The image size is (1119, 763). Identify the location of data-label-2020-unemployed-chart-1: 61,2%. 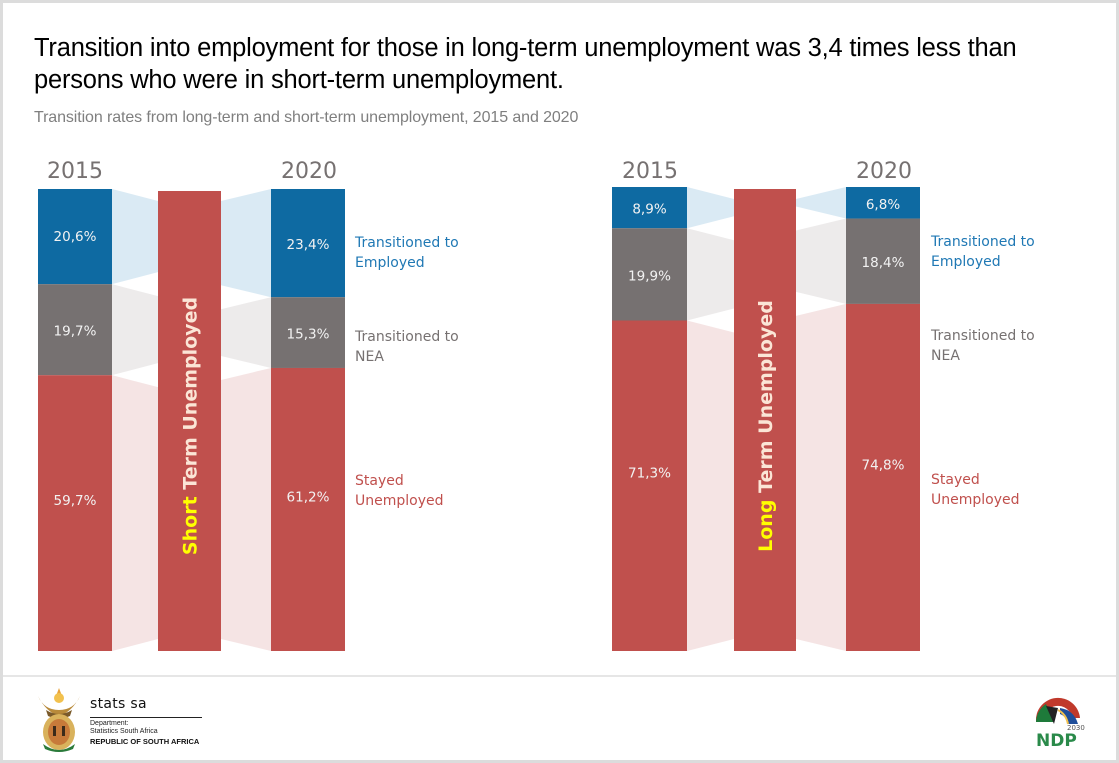
(308, 497).